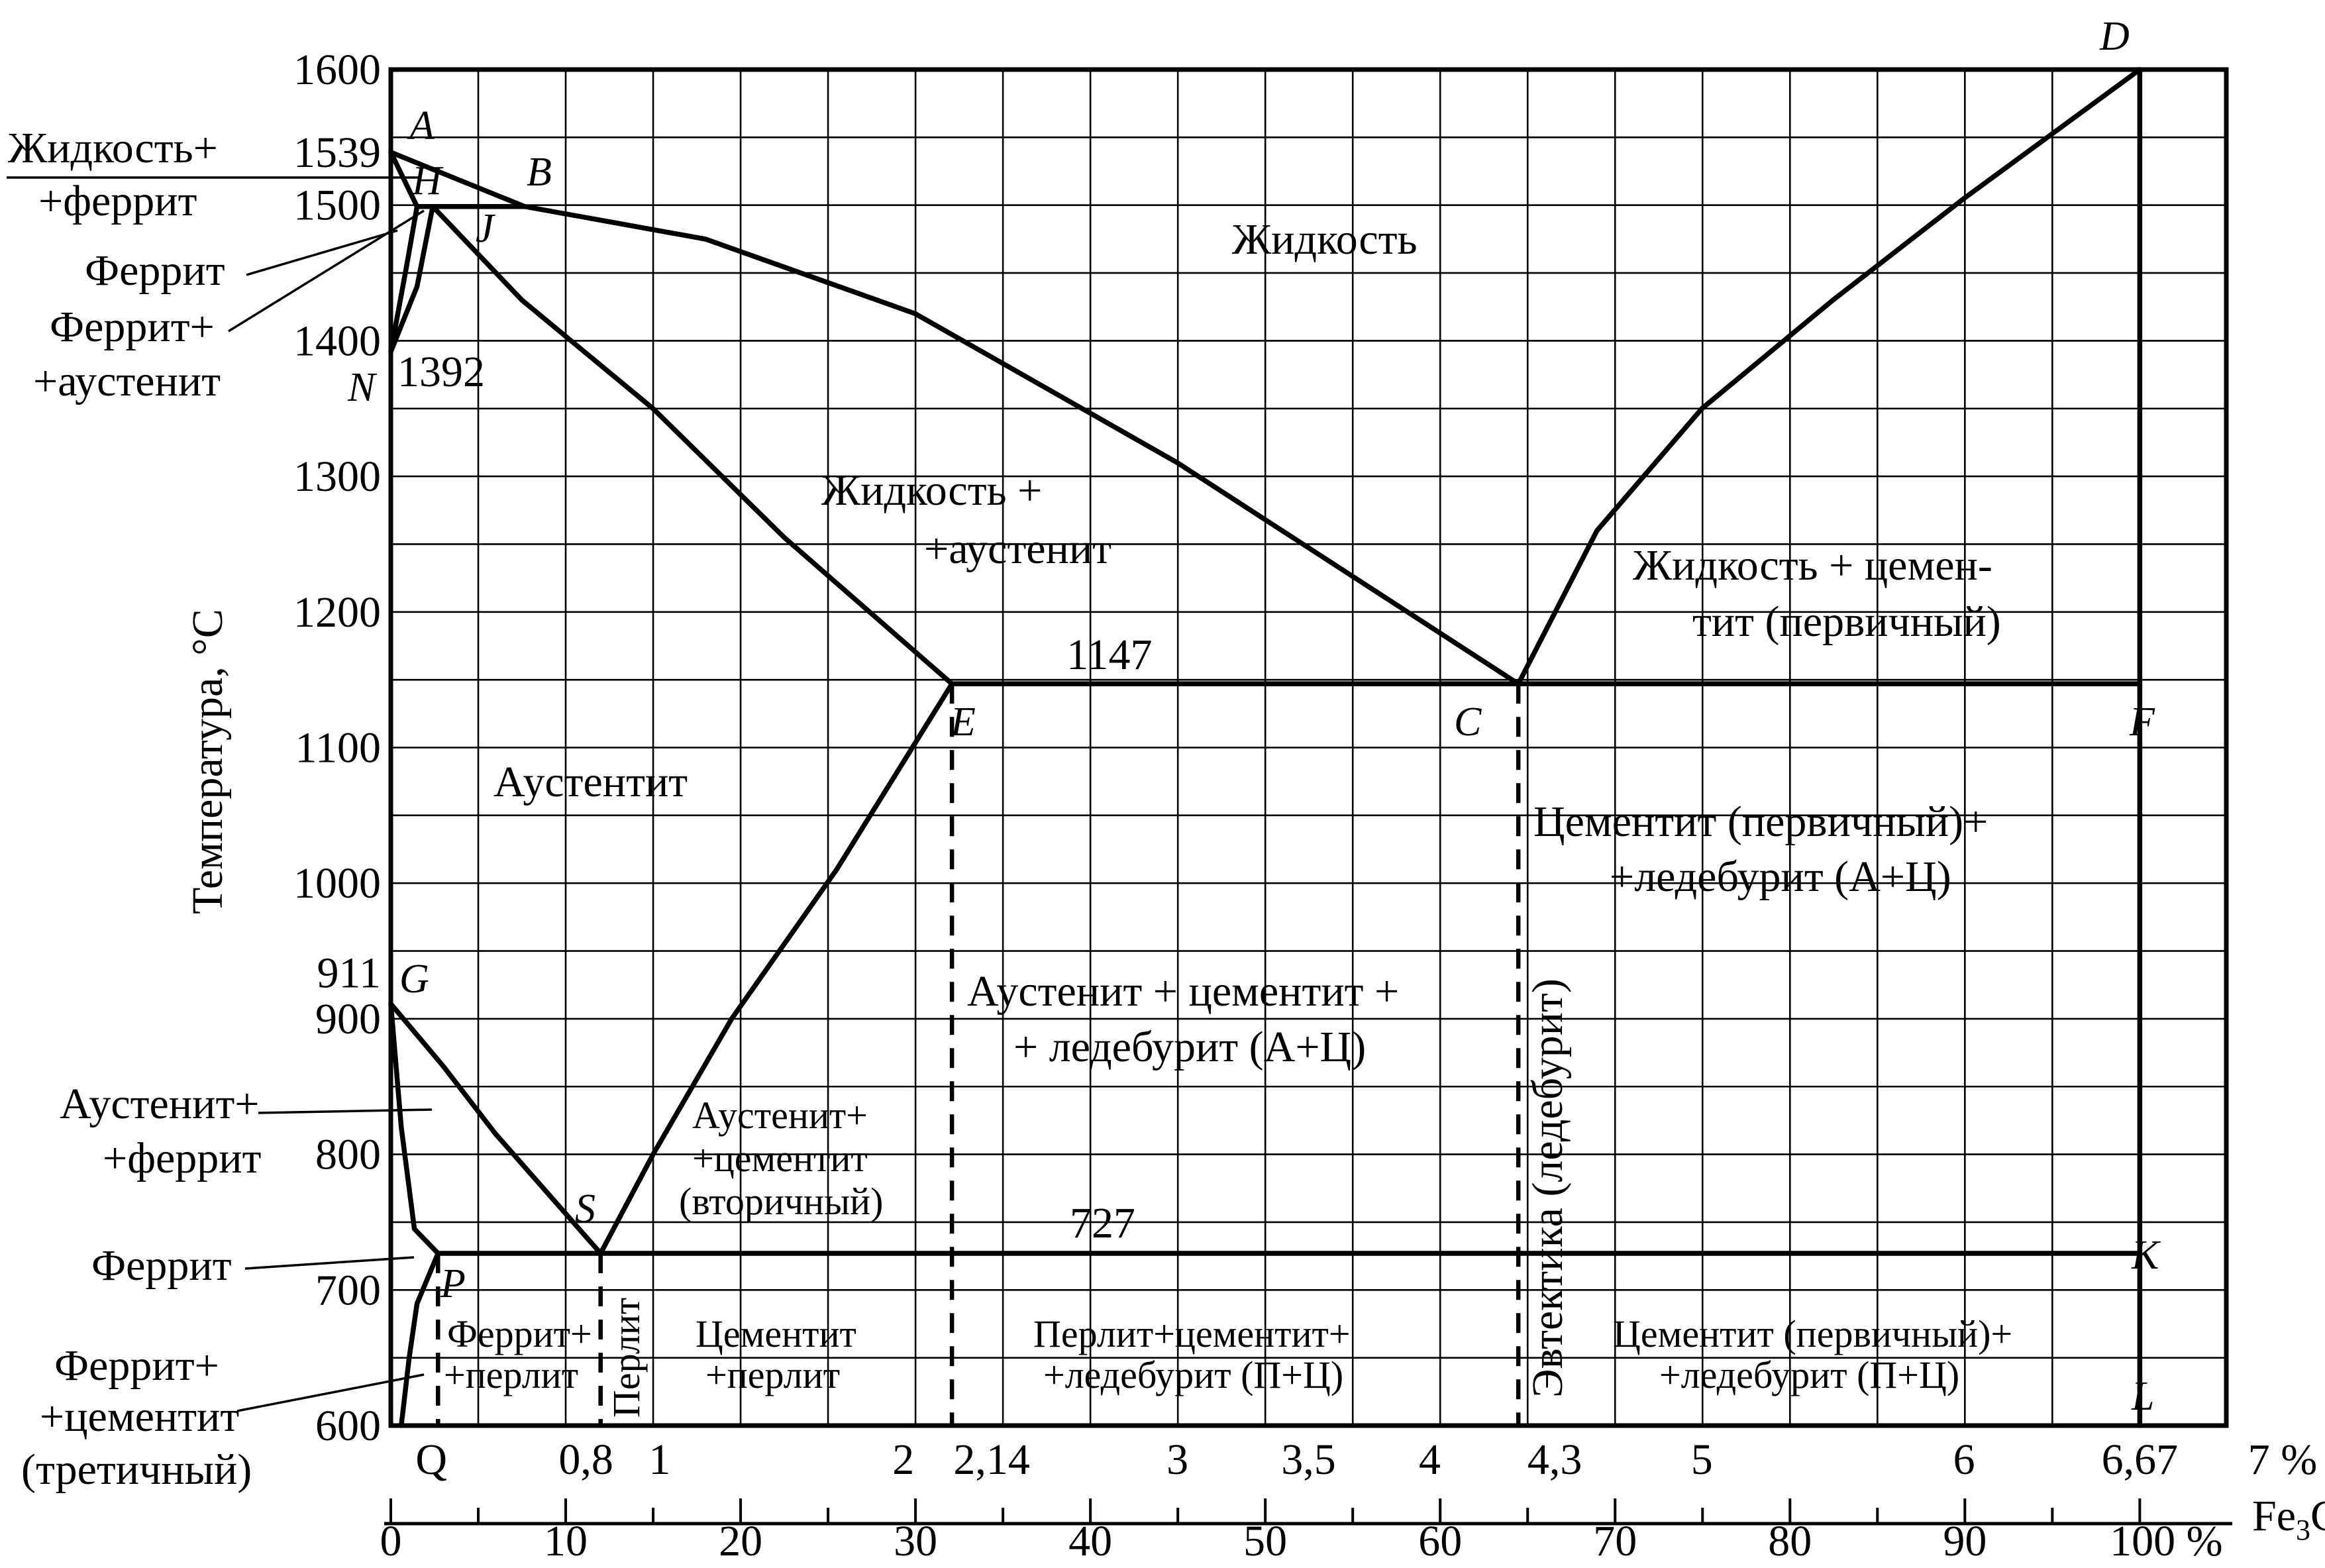 Image resolution: width=2325 pixels, height=1568 pixels. I want to click on region-liquid-cementite-1: Жидкость + цемен-, so click(1812, 565).